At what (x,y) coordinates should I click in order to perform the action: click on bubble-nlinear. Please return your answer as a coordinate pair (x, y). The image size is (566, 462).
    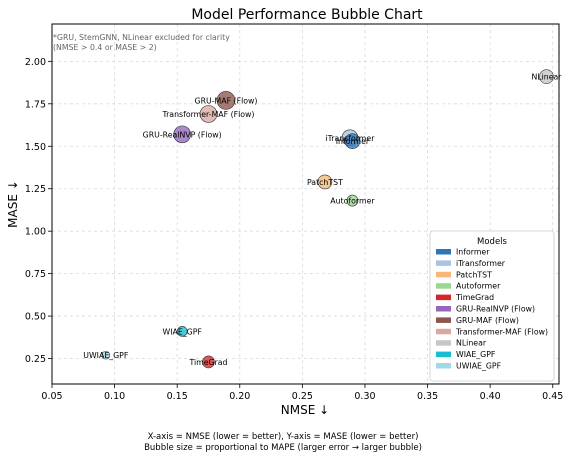
    Looking at the image, I should click on (546, 76).